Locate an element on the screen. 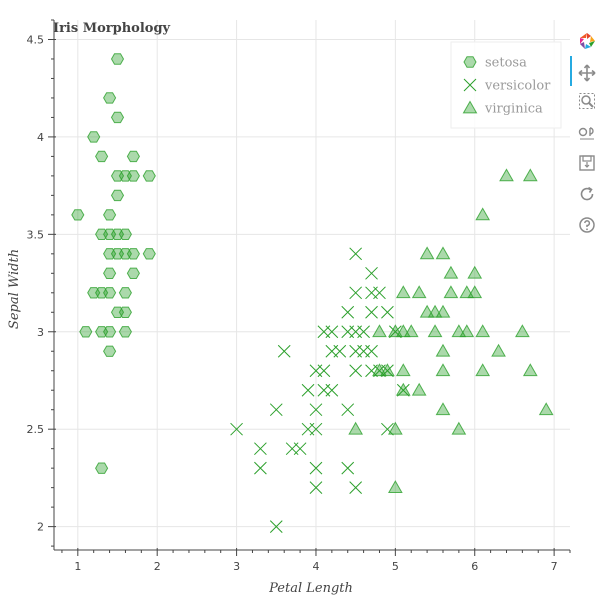  help-icon is located at coordinates (587, 225).